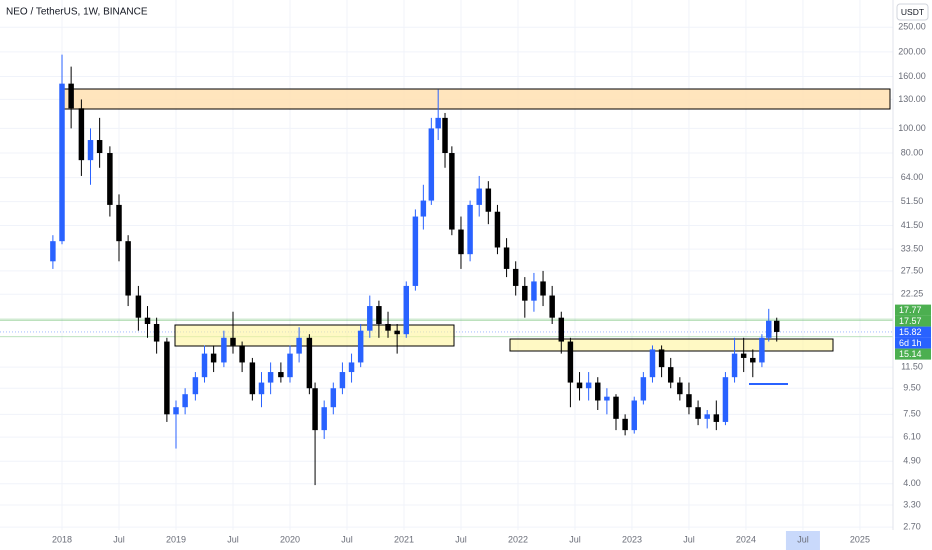 This screenshot has height=550, width=932. What do you see at coordinates (62, 539) in the screenshot?
I see `x-tick-label: 2018` at bounding box center [62, 539].